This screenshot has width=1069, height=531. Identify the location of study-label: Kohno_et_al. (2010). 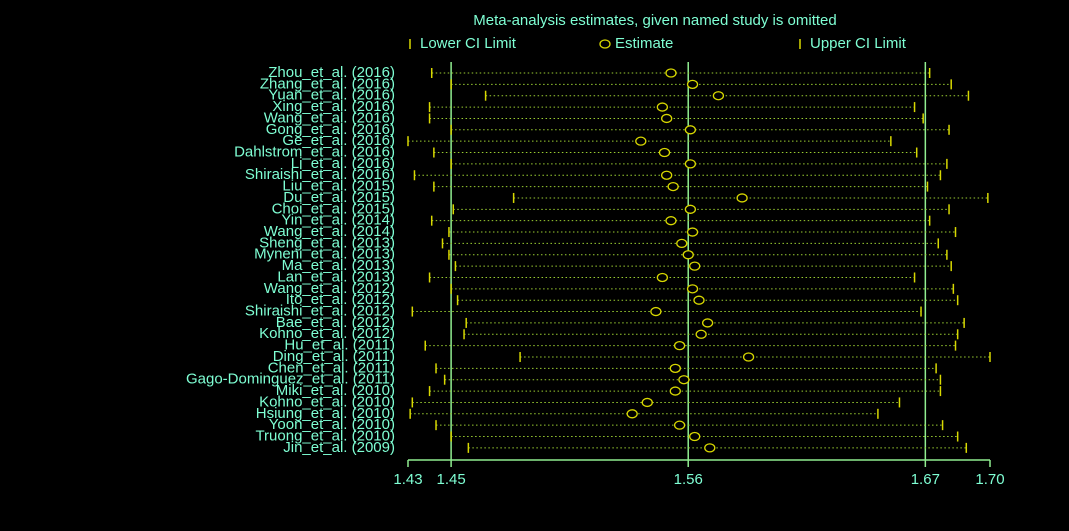
(327, 401).